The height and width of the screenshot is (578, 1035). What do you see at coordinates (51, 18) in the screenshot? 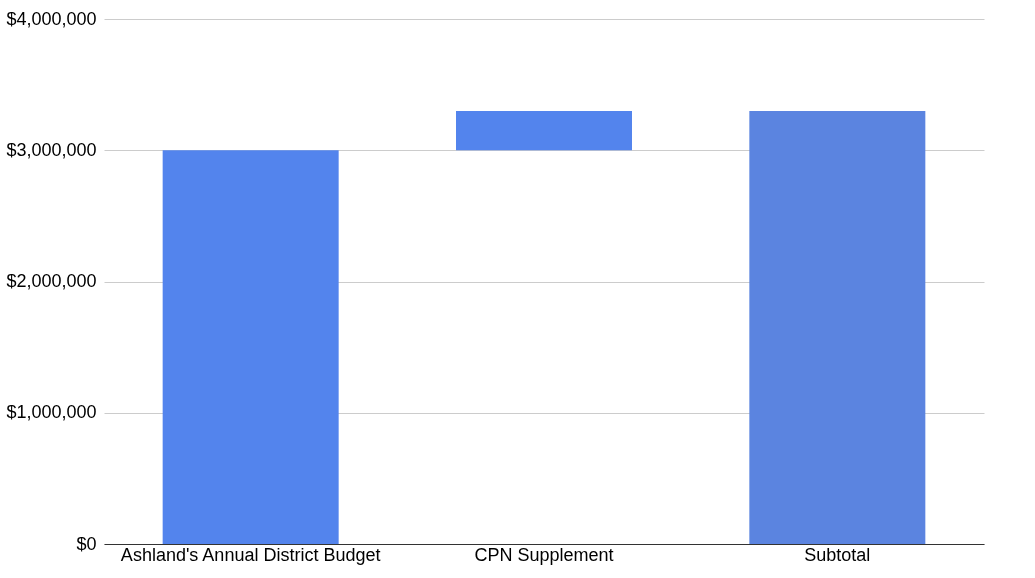
I see `y-tick-label: $4,000,000` at bounding box center [51, 18].